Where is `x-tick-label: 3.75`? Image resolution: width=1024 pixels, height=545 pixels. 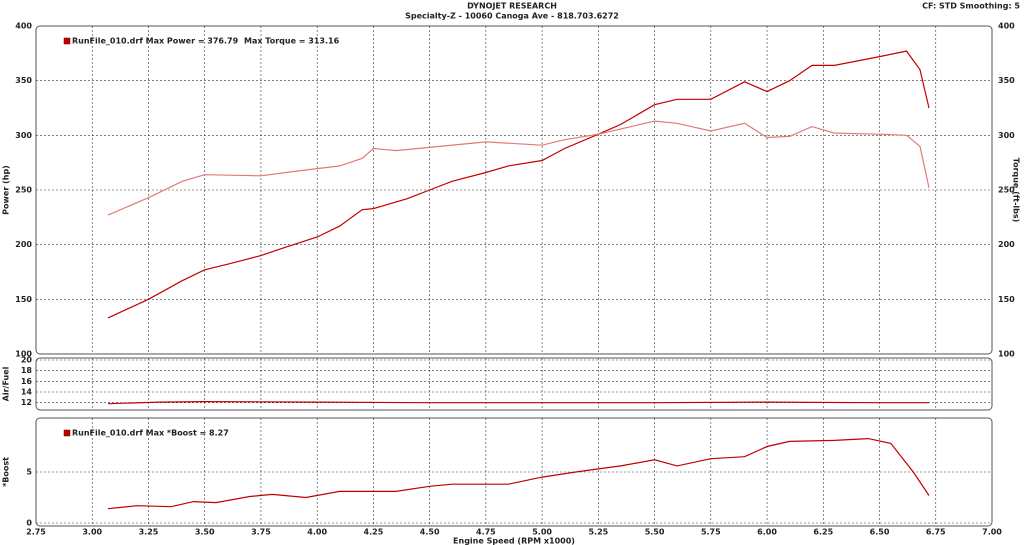 x-tick-label: 3.75 is located at coordinates (261, 532).